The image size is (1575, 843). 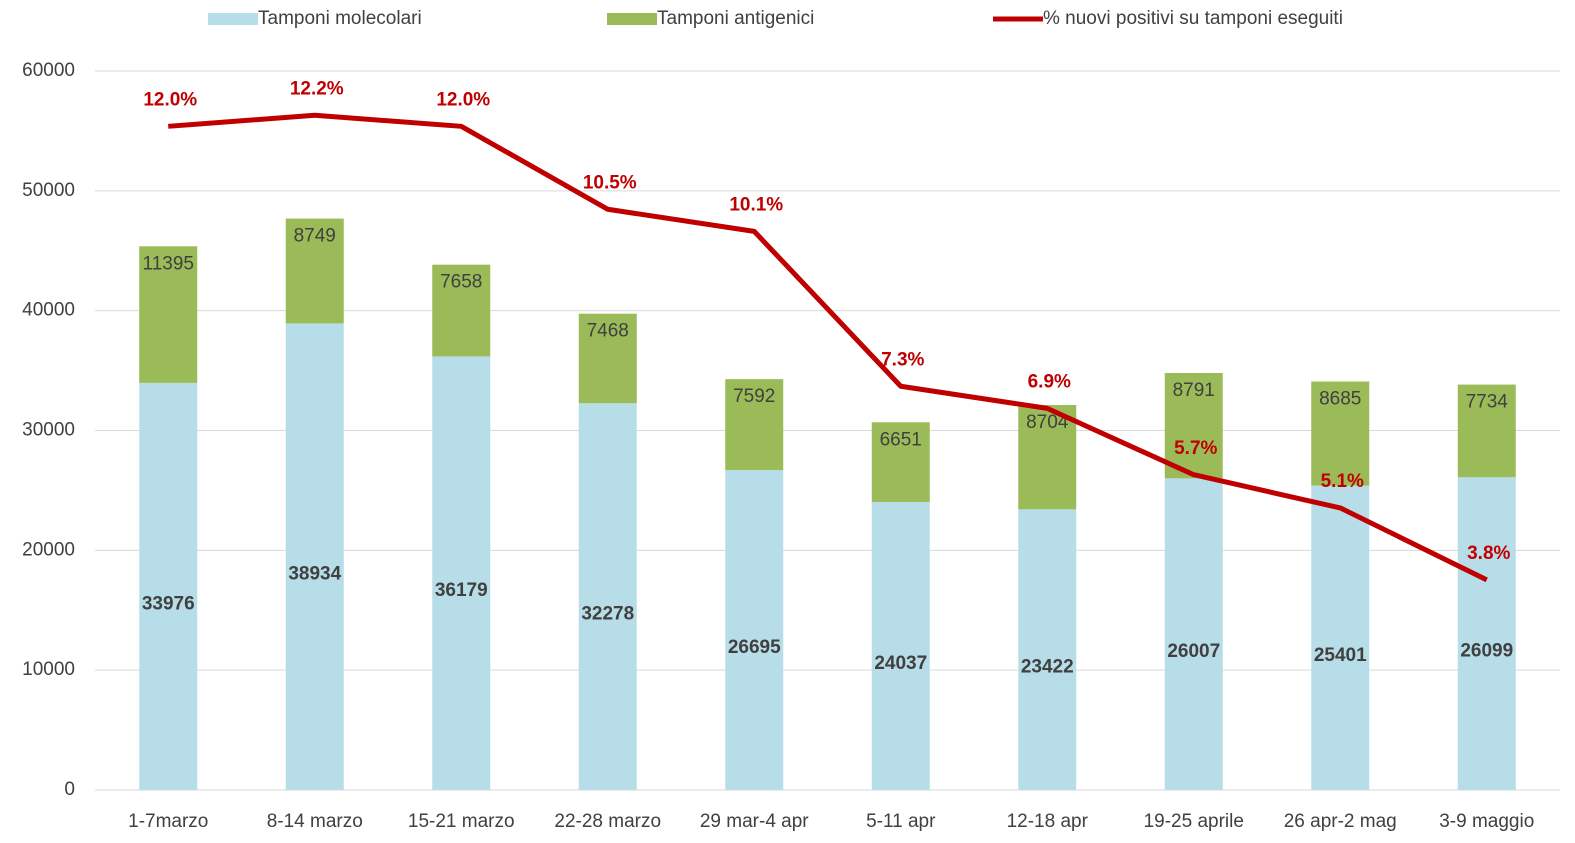 What do you see at coordinates (168, 263) in the screenshot?
I see `bar-label: 11395` at bounding box center [168, 263].